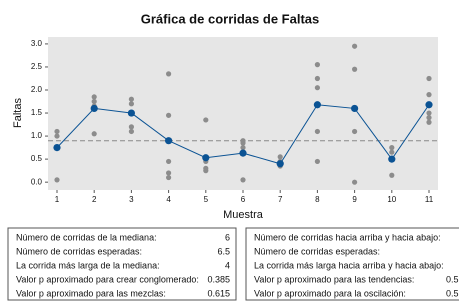 This screenshot has width=459, height=306. What do you see at coordinates (223, 251) in the screenshot?
I see `stat-value: 6.5` at bounding box center [223, 251].